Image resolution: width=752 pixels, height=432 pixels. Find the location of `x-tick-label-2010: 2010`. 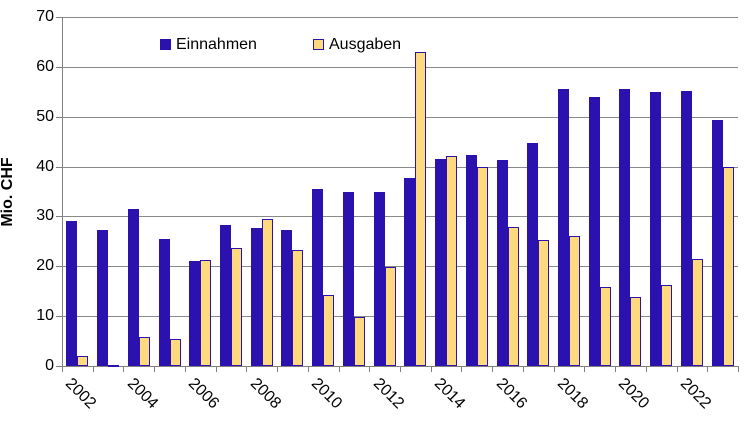

x-tick-label-2010: 2010 is located at coordinates (327, 394).